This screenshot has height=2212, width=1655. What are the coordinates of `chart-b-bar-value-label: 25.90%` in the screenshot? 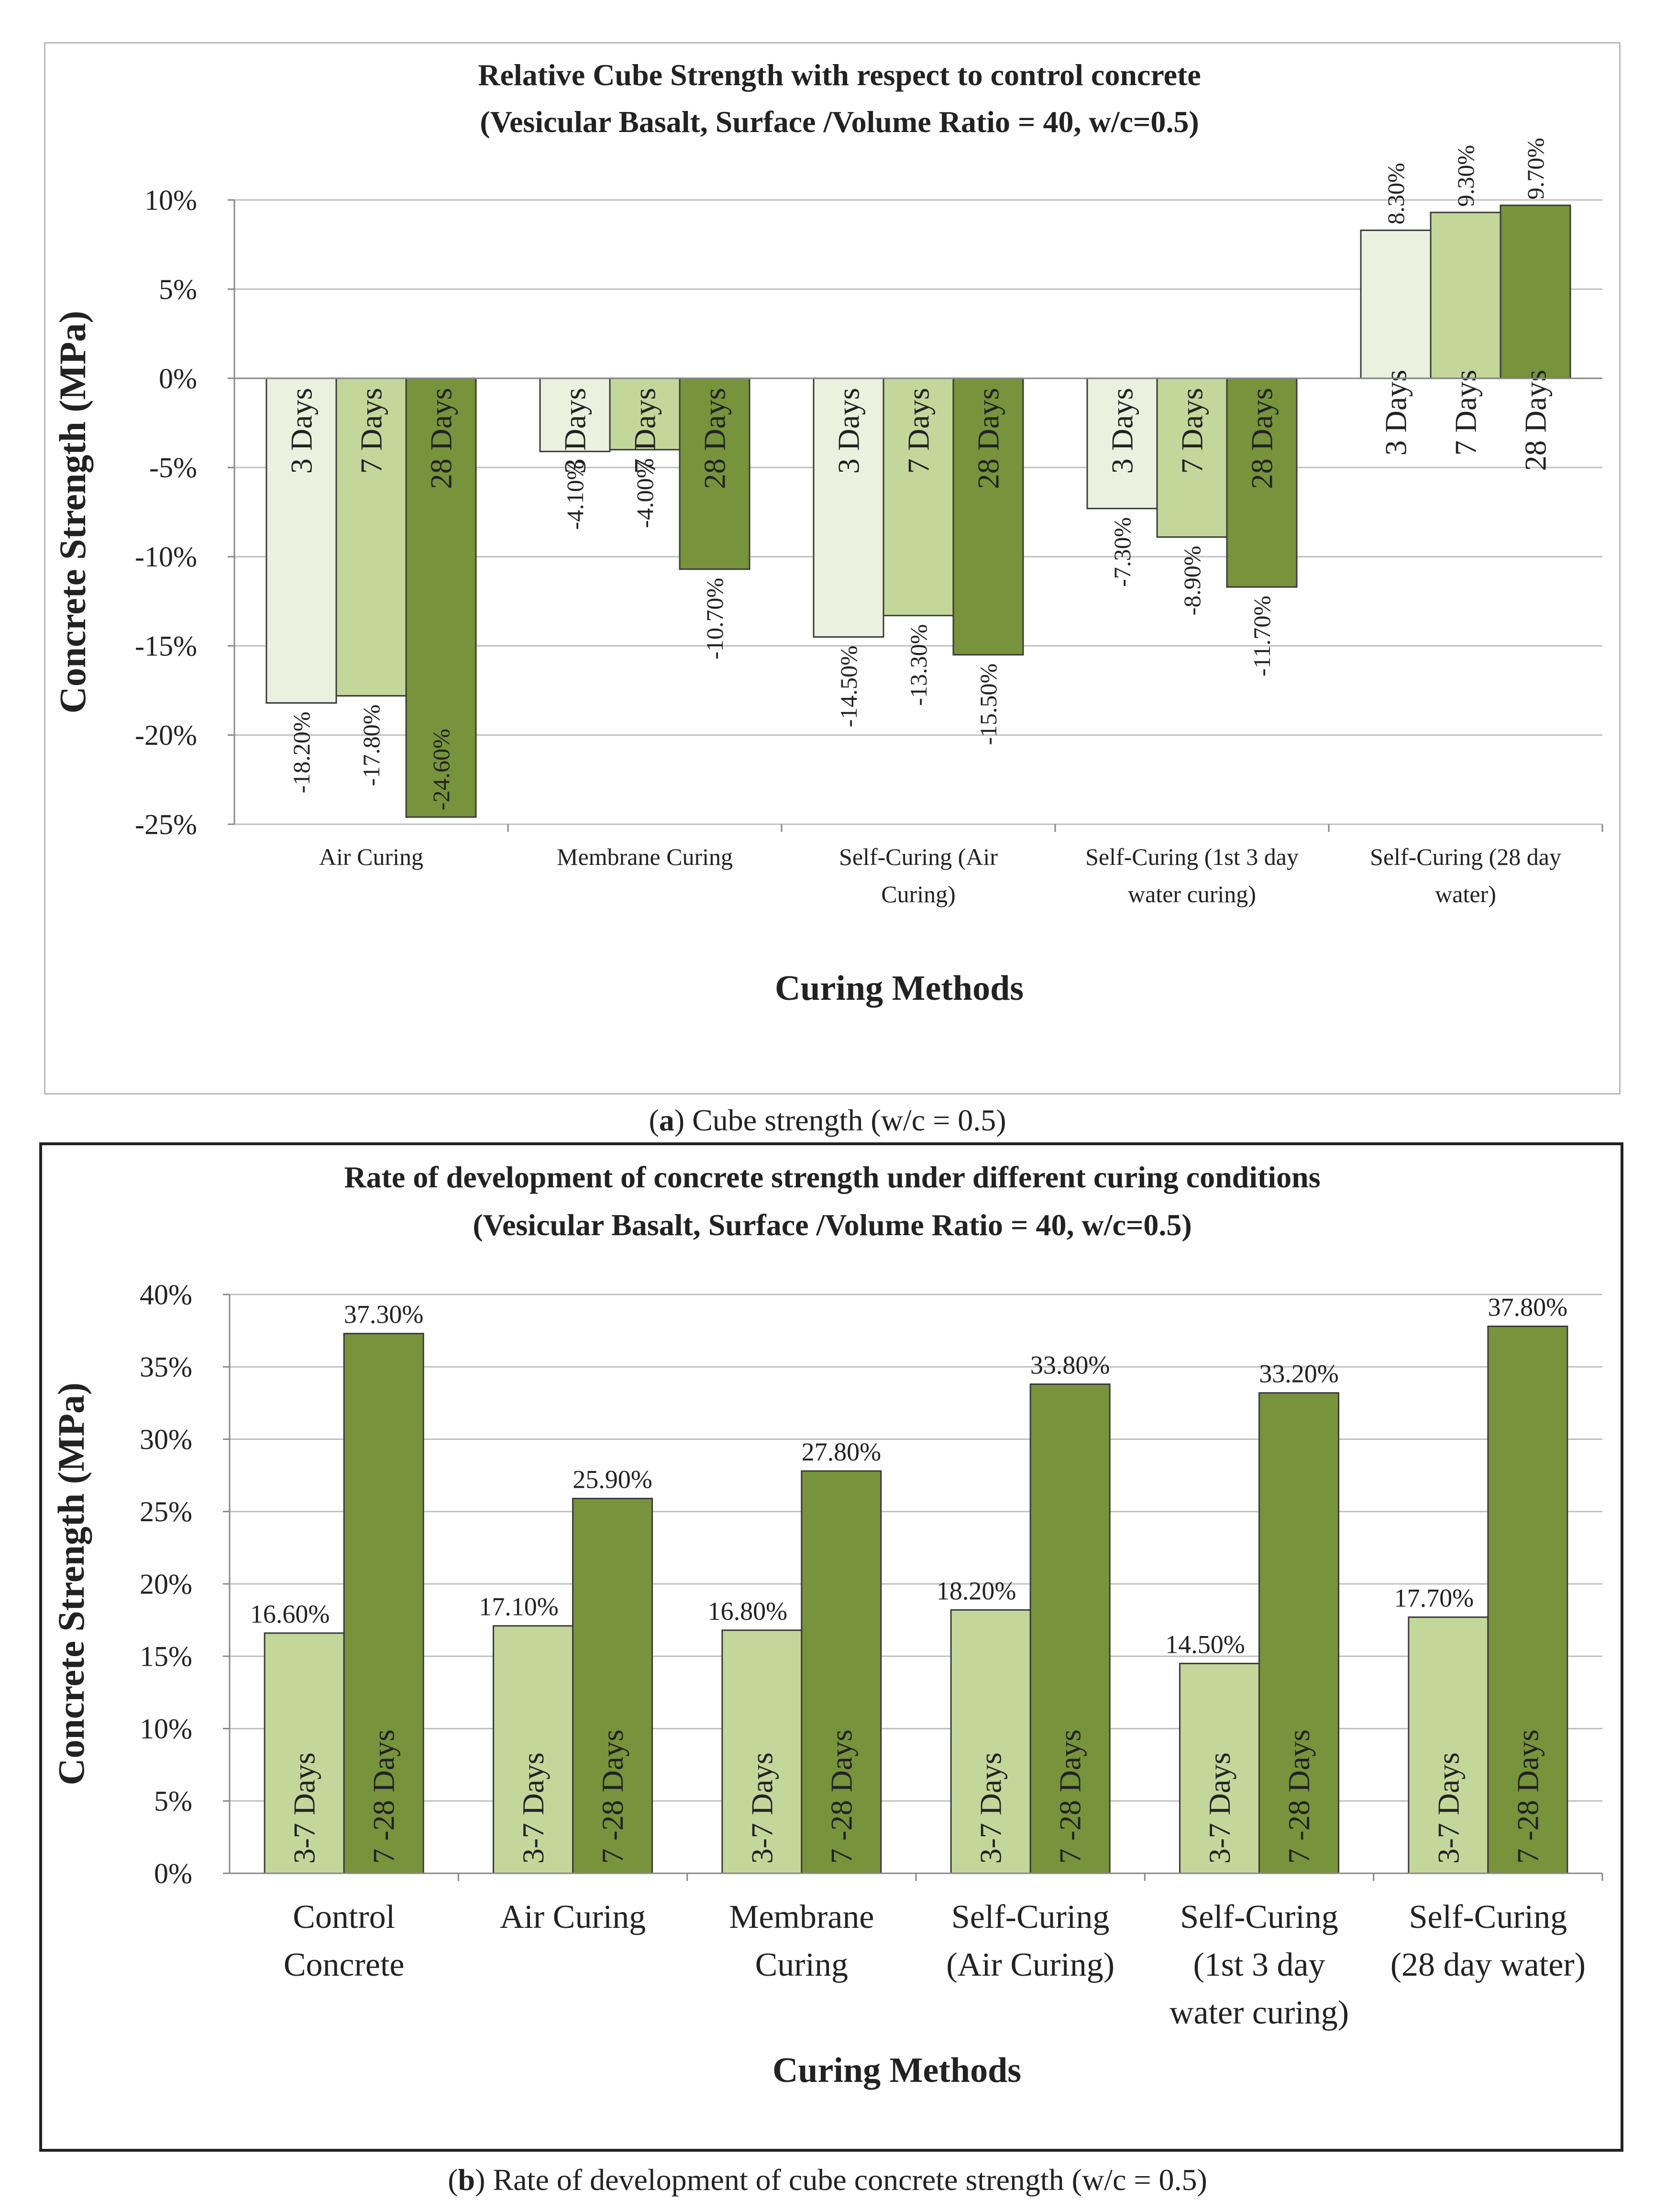 It's located at (612, 1479).